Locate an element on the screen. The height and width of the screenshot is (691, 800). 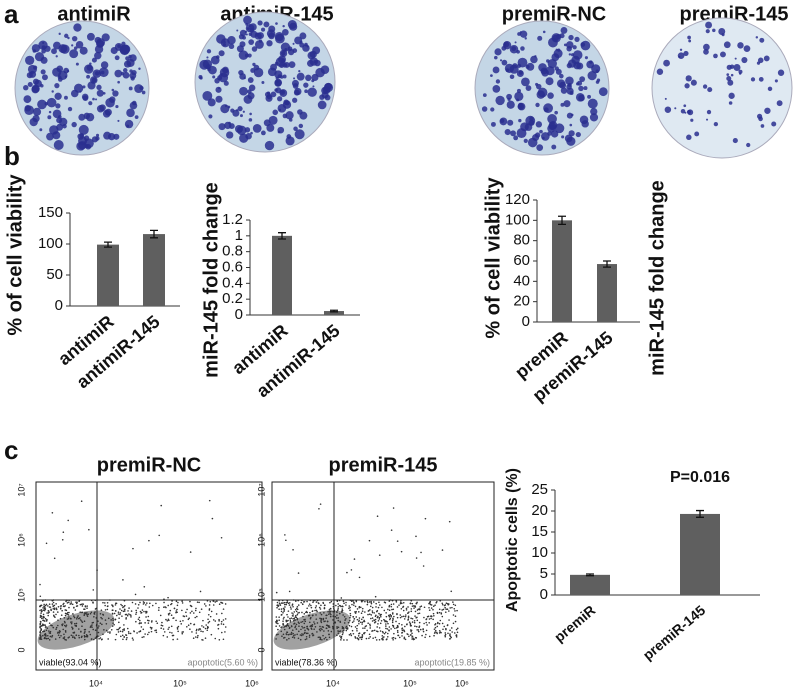
x-tick-label: 10⁶ is located at coordinates (252, 683).